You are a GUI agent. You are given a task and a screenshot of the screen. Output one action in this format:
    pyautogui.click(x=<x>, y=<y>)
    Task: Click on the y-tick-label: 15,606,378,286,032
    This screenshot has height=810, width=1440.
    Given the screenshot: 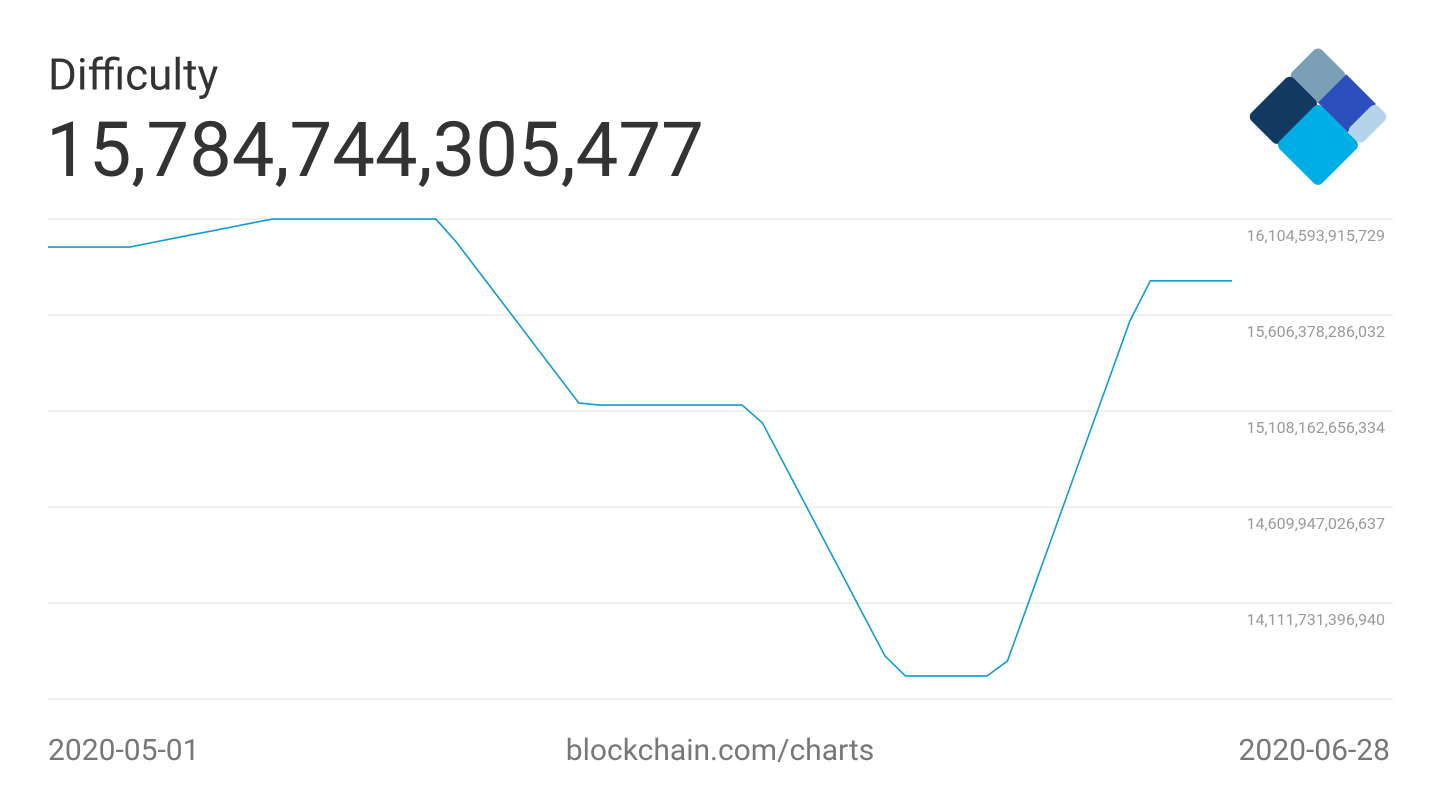 What is the action you would take?
    pyautogui.click(x=1316, y=331)
    